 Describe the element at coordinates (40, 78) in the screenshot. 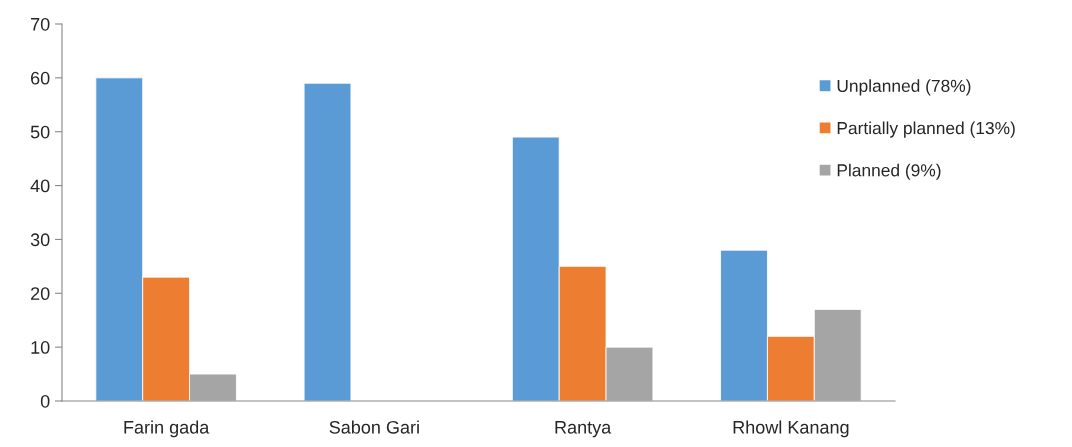

I see `y-tick-label: 60` at that location.